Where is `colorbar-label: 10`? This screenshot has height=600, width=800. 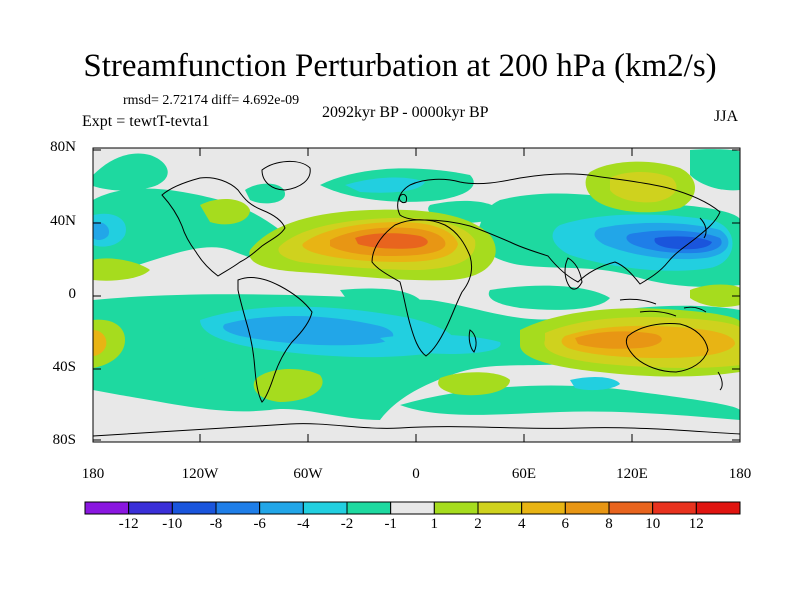
colorbar-label: 10 is located at coordinates (653, 524).